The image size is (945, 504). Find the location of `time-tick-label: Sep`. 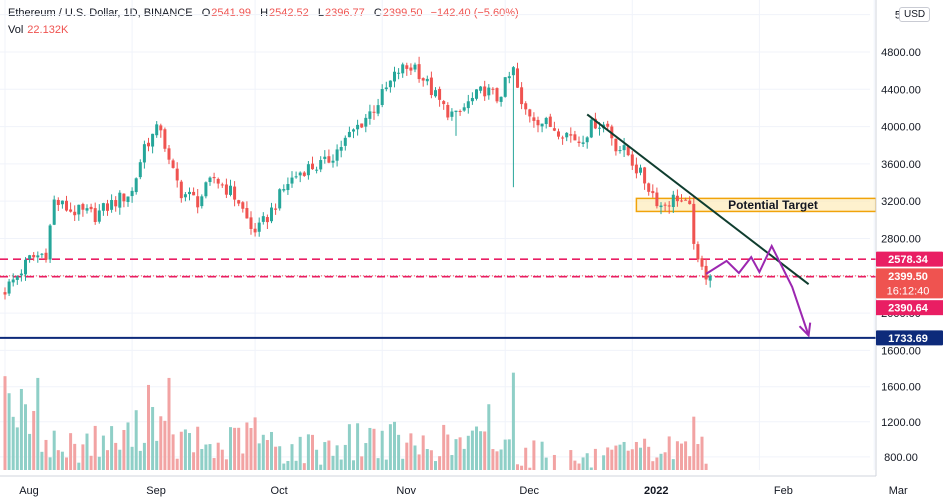

time-tick-label: Sep is located at coordinates (156, 491).